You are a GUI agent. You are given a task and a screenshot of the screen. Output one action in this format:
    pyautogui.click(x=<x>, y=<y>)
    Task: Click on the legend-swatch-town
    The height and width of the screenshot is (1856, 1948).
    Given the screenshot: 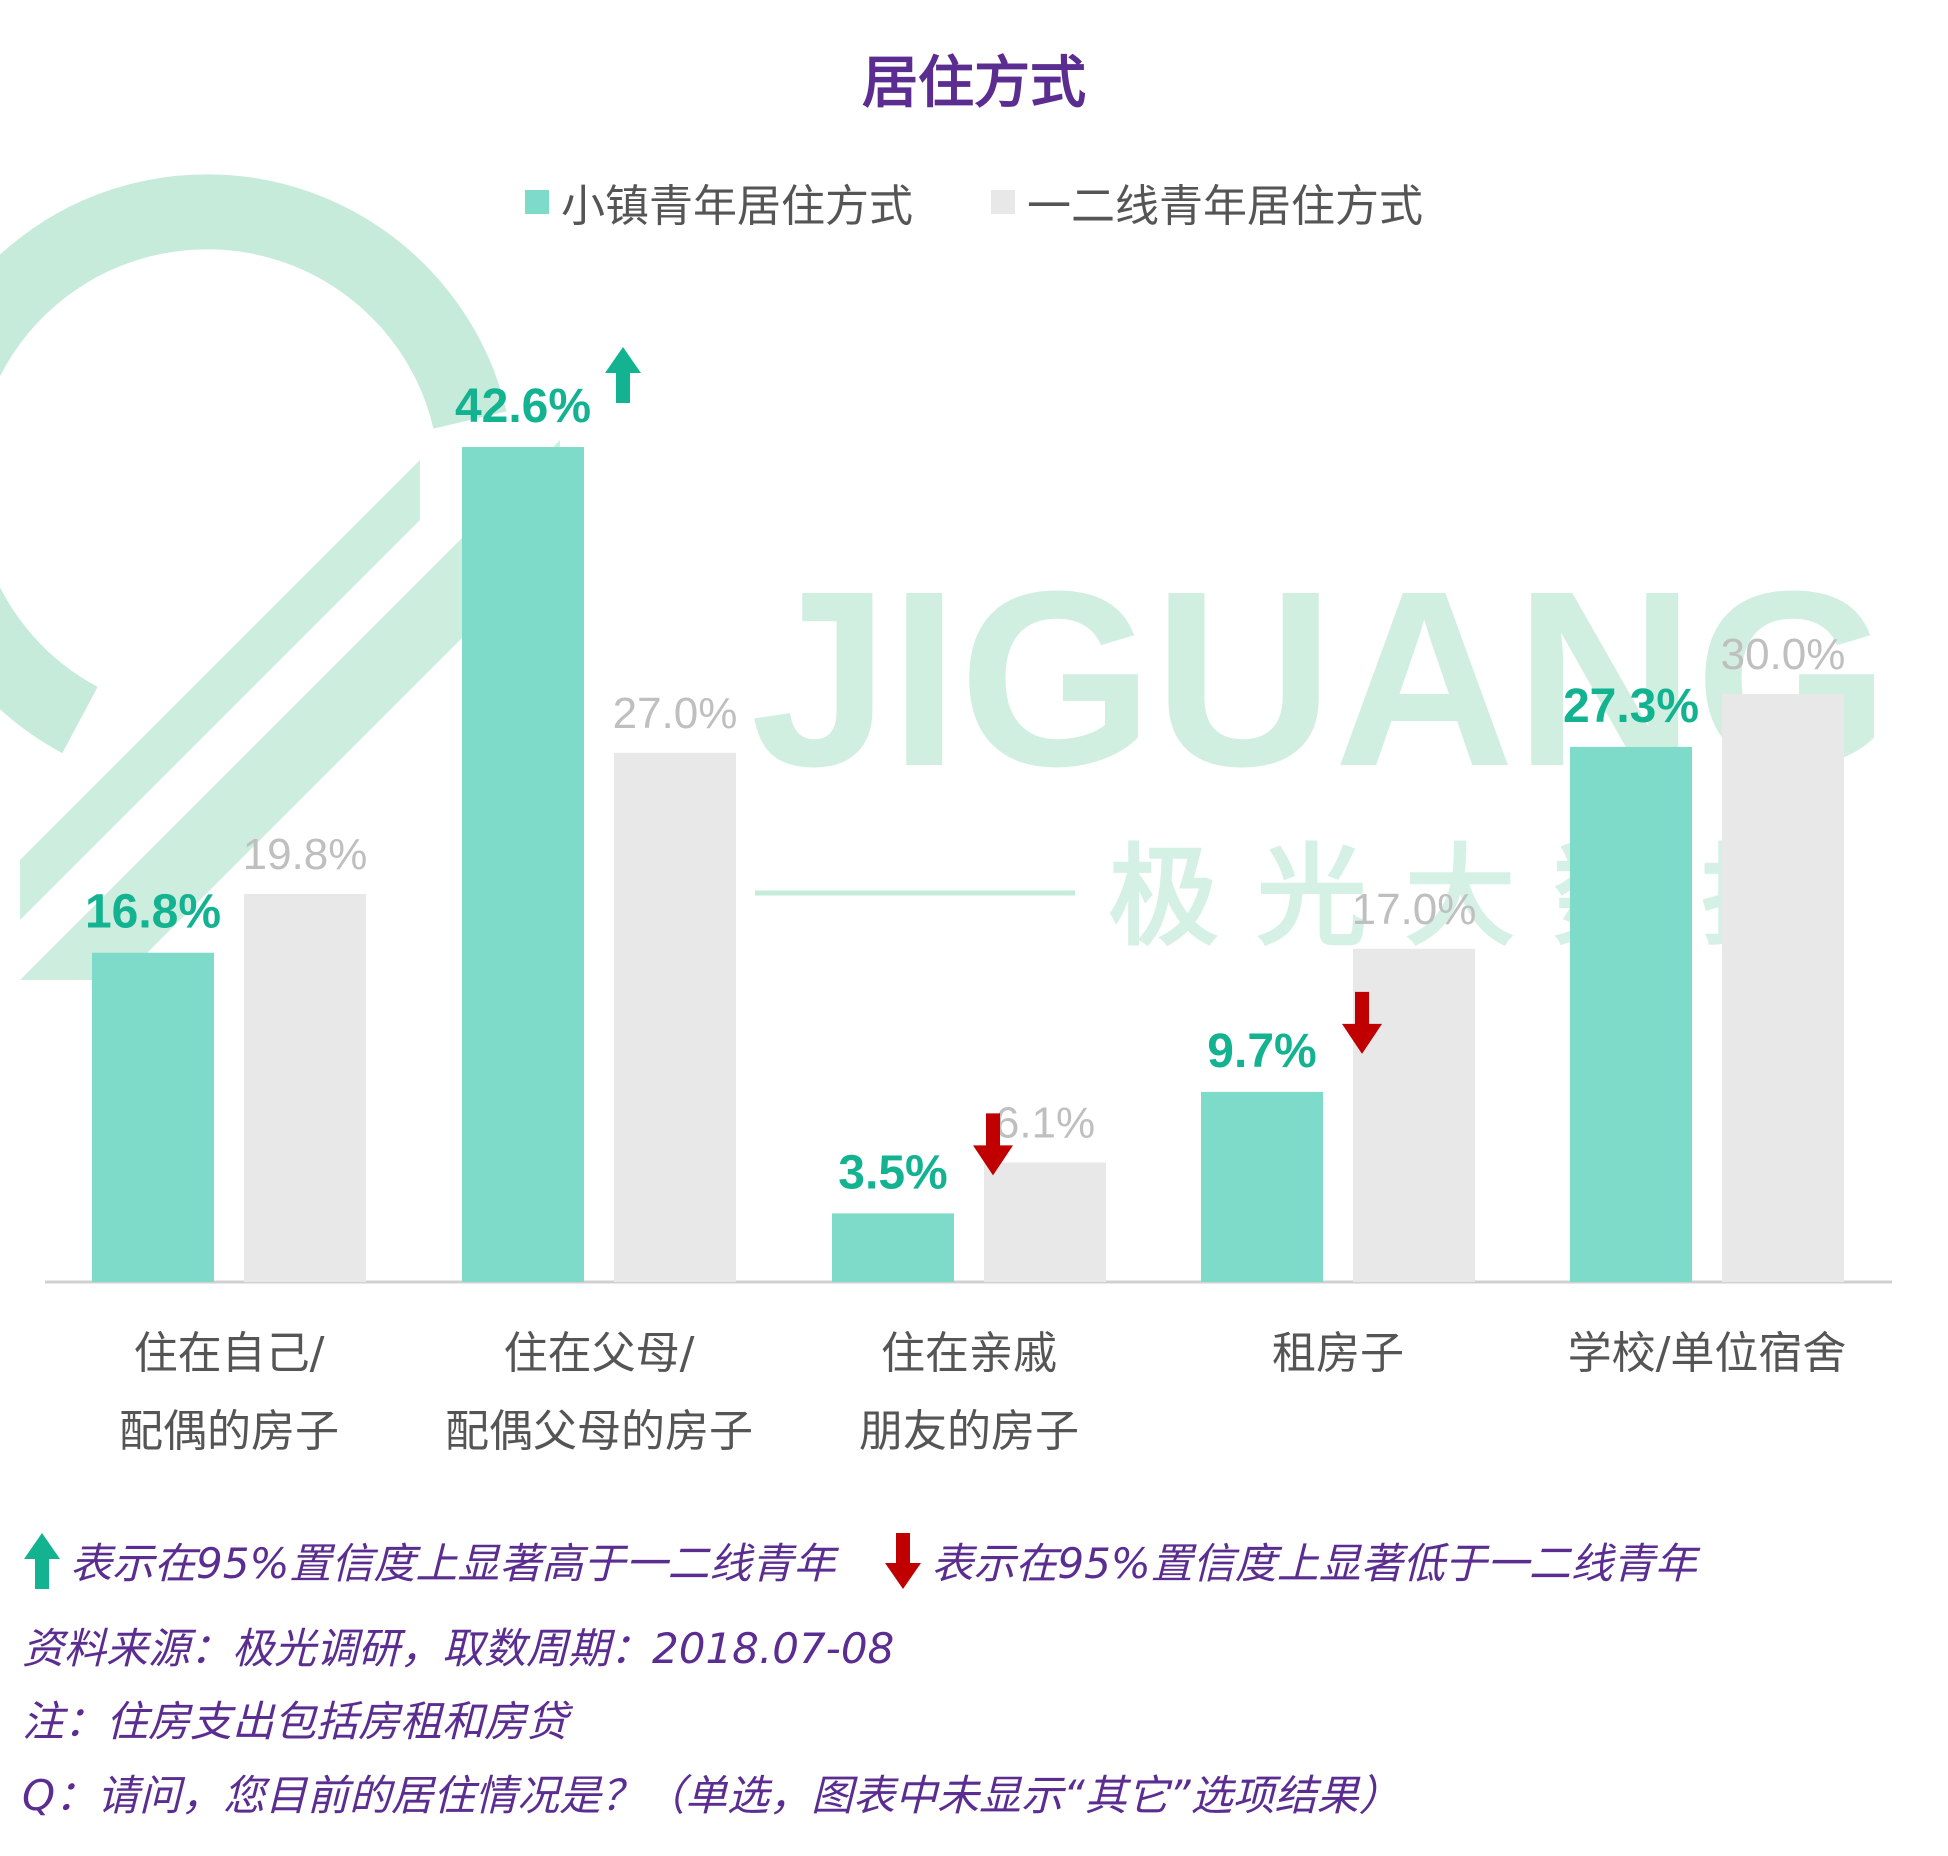 What is the action you would take?
    pyautogui.click(x=537, y=202)
    